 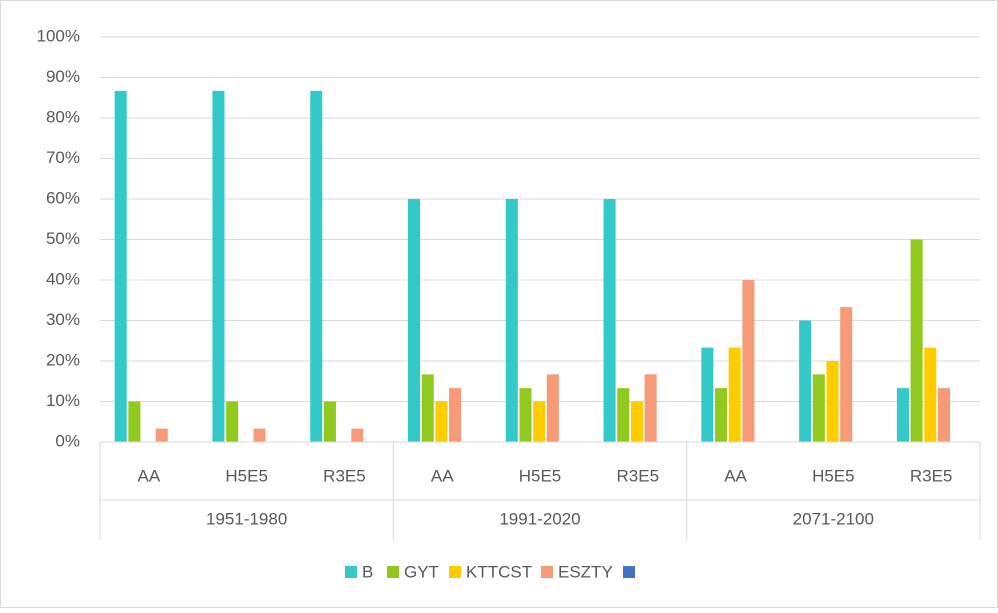 What do you see at coordinates (539, 518) in the screenshot?
I see `group-label: 1991-2020` at bounding box center [539, 518].